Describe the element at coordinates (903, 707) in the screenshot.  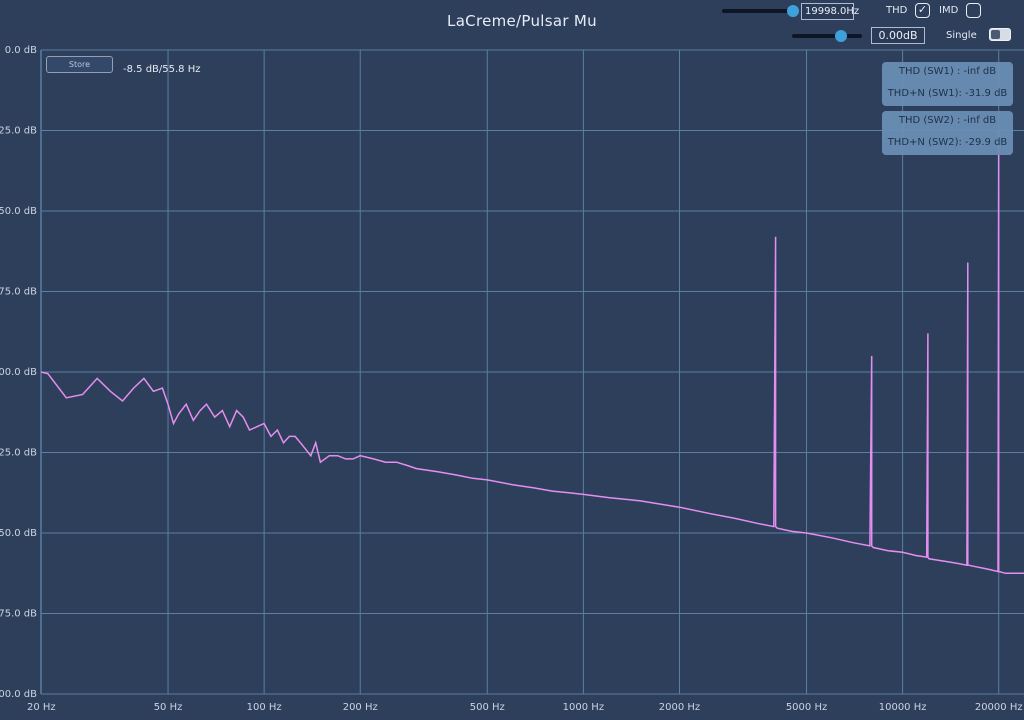
I see `x-tick-label: 10000 Hz` at that location.